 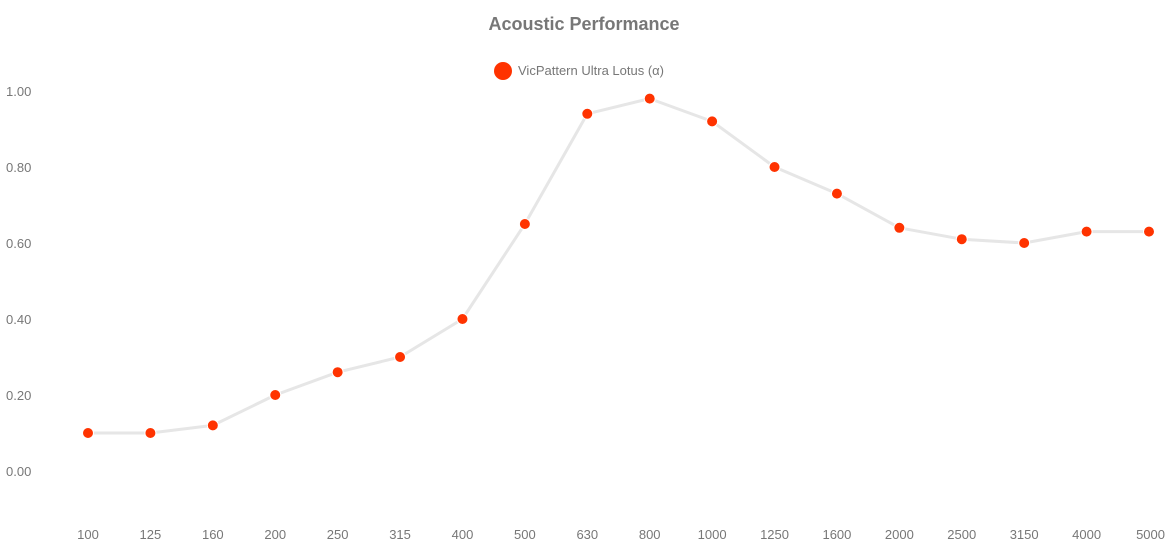 I want to click on x-tick-label: 500, so click(x=525, y=534).